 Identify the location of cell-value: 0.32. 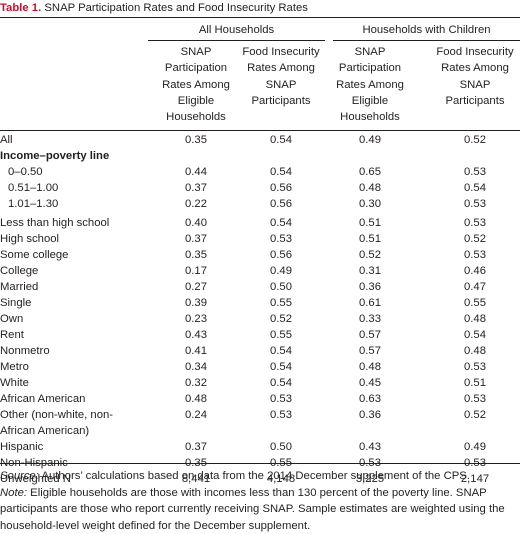
(196, 383).